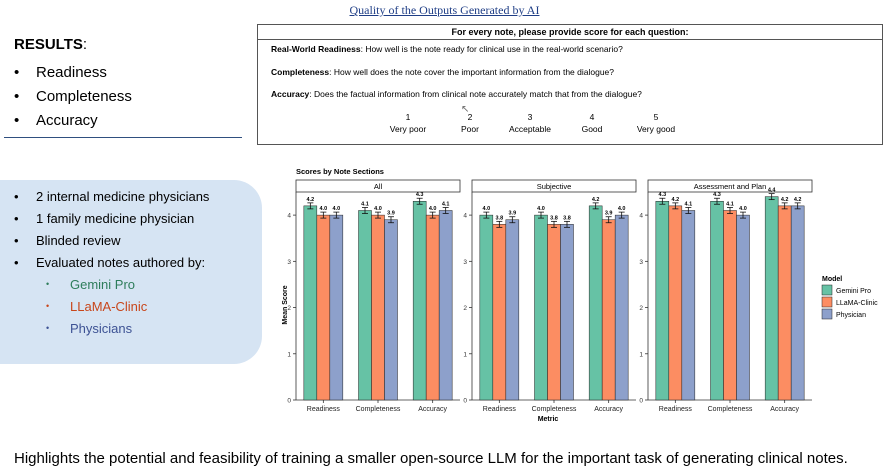 The image size is (889, 475). Describe the element at coordinates (656, 123) in the screenshot. I see `scale-option: 5 Very good` at that location.